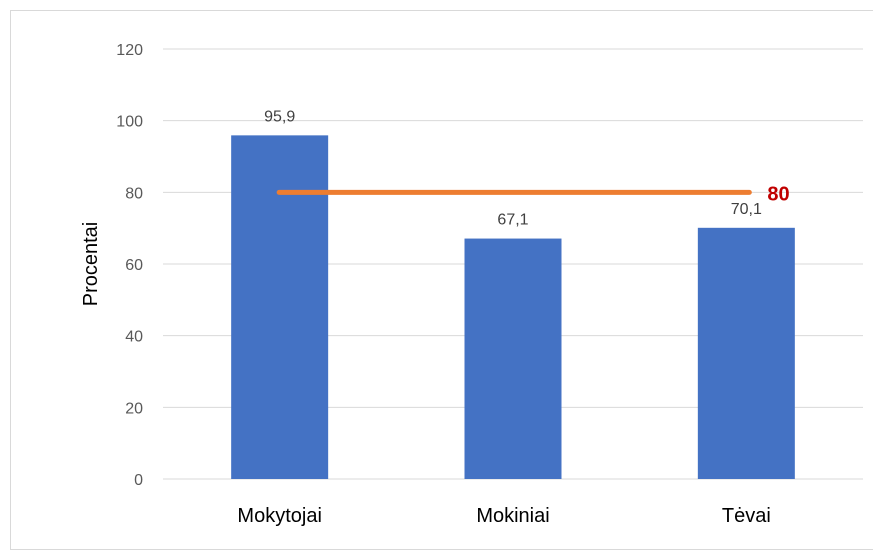  I want to click on category-labels: Mokytojai Mokiniai Tėvai, so click(503, 516).